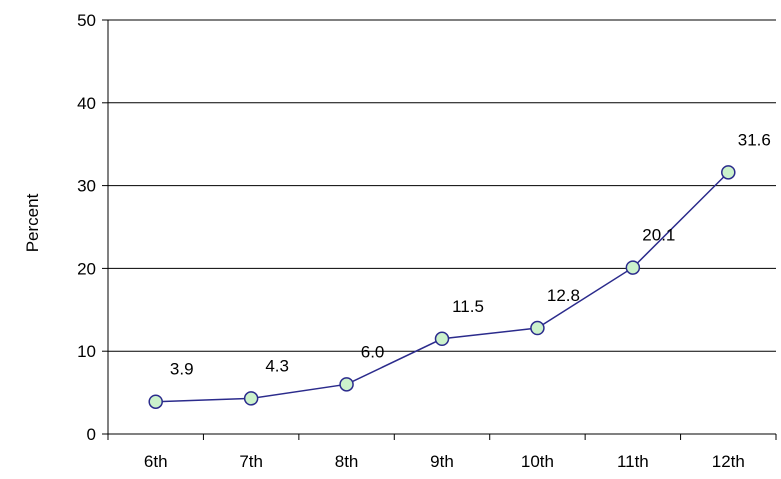 This screenshot has height=479, width=781. What do you see at coordinates (91, 434) in the screenshot?
I see `y-tick-label: 0` at bounding box center [91, 434].